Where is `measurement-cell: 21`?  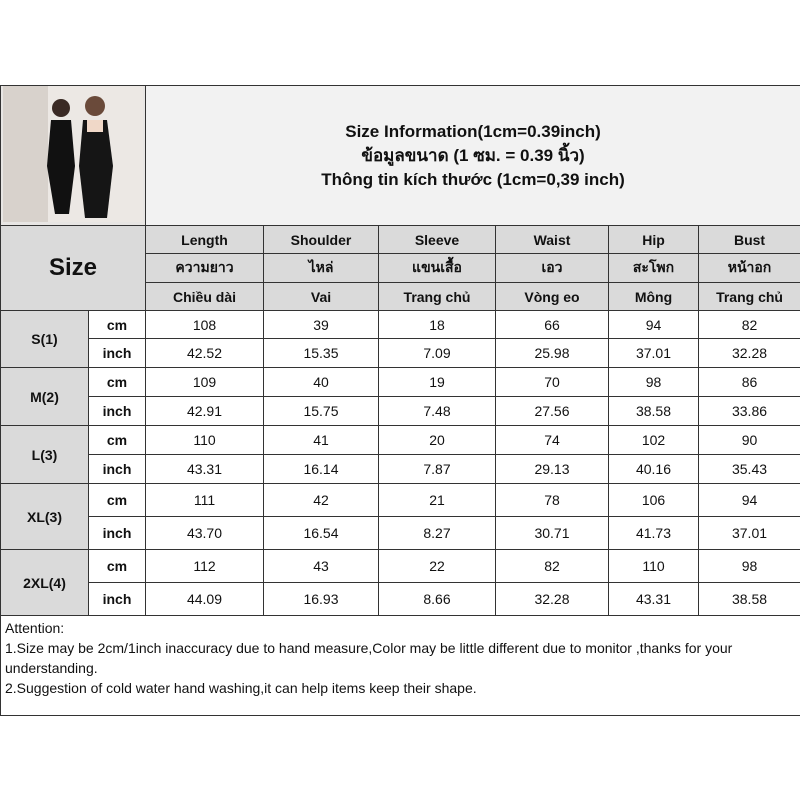
measurement-cell: 21 is located at coordinates (437, 500).